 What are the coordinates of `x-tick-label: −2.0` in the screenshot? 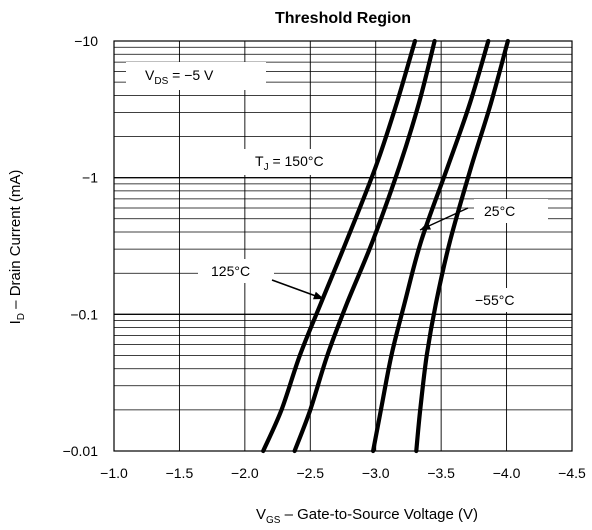 It's located at (245, 473).